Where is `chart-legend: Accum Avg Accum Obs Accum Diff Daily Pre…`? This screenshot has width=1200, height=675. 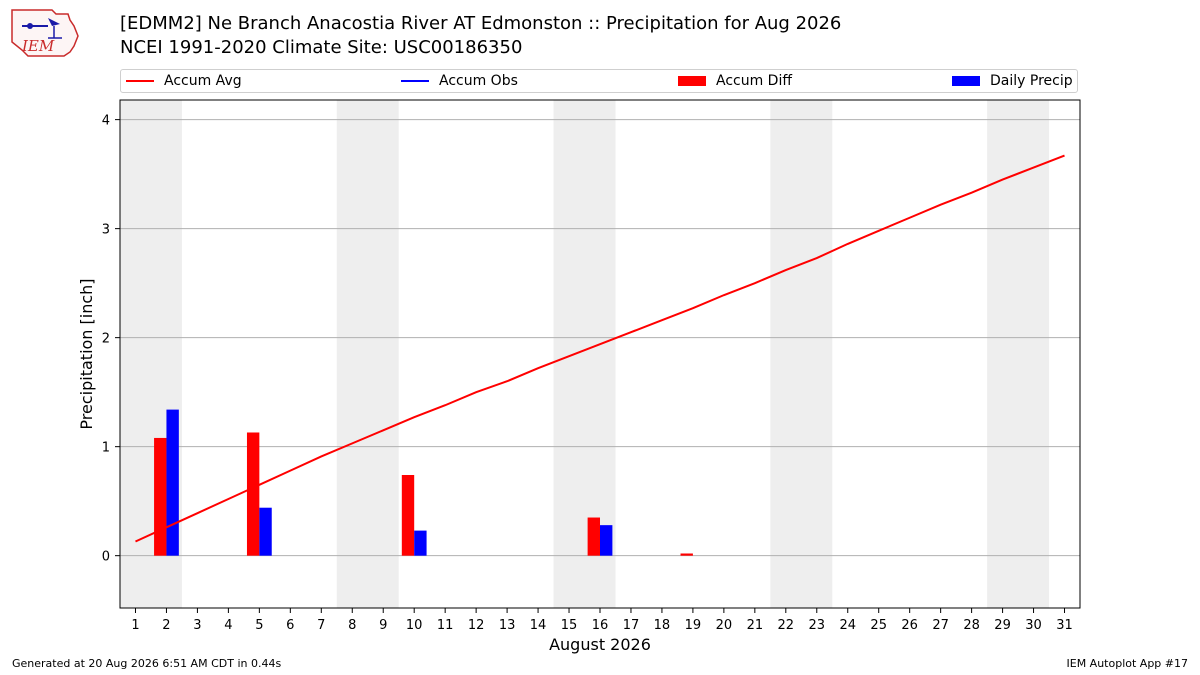
chart-legend: Accum Avg Accum Obs Accum Diff Daily Pre… is located at coordinates (599, 81).